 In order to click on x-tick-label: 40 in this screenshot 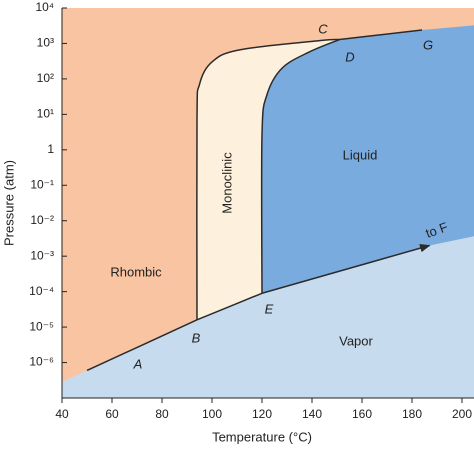, I will do `click(62, 414)`.